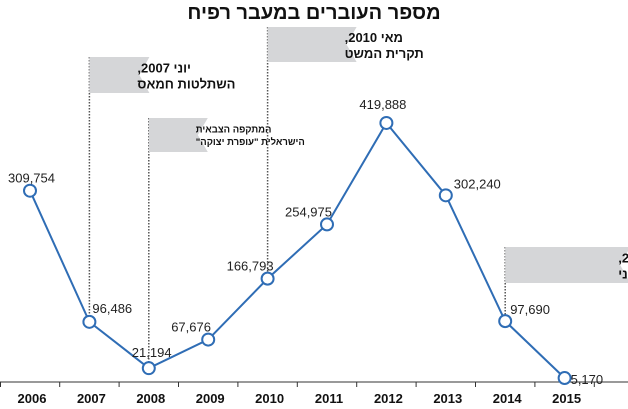 The width and height of the screenshot is (628, 409). I want to click on data-label: 254,975, so click(308, 211).